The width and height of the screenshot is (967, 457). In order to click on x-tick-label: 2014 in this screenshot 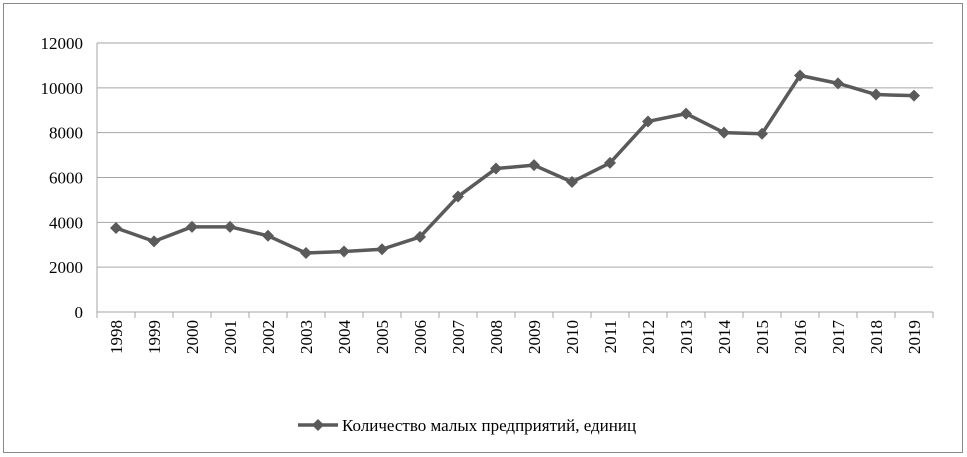, I will do `click(724, 337)`.